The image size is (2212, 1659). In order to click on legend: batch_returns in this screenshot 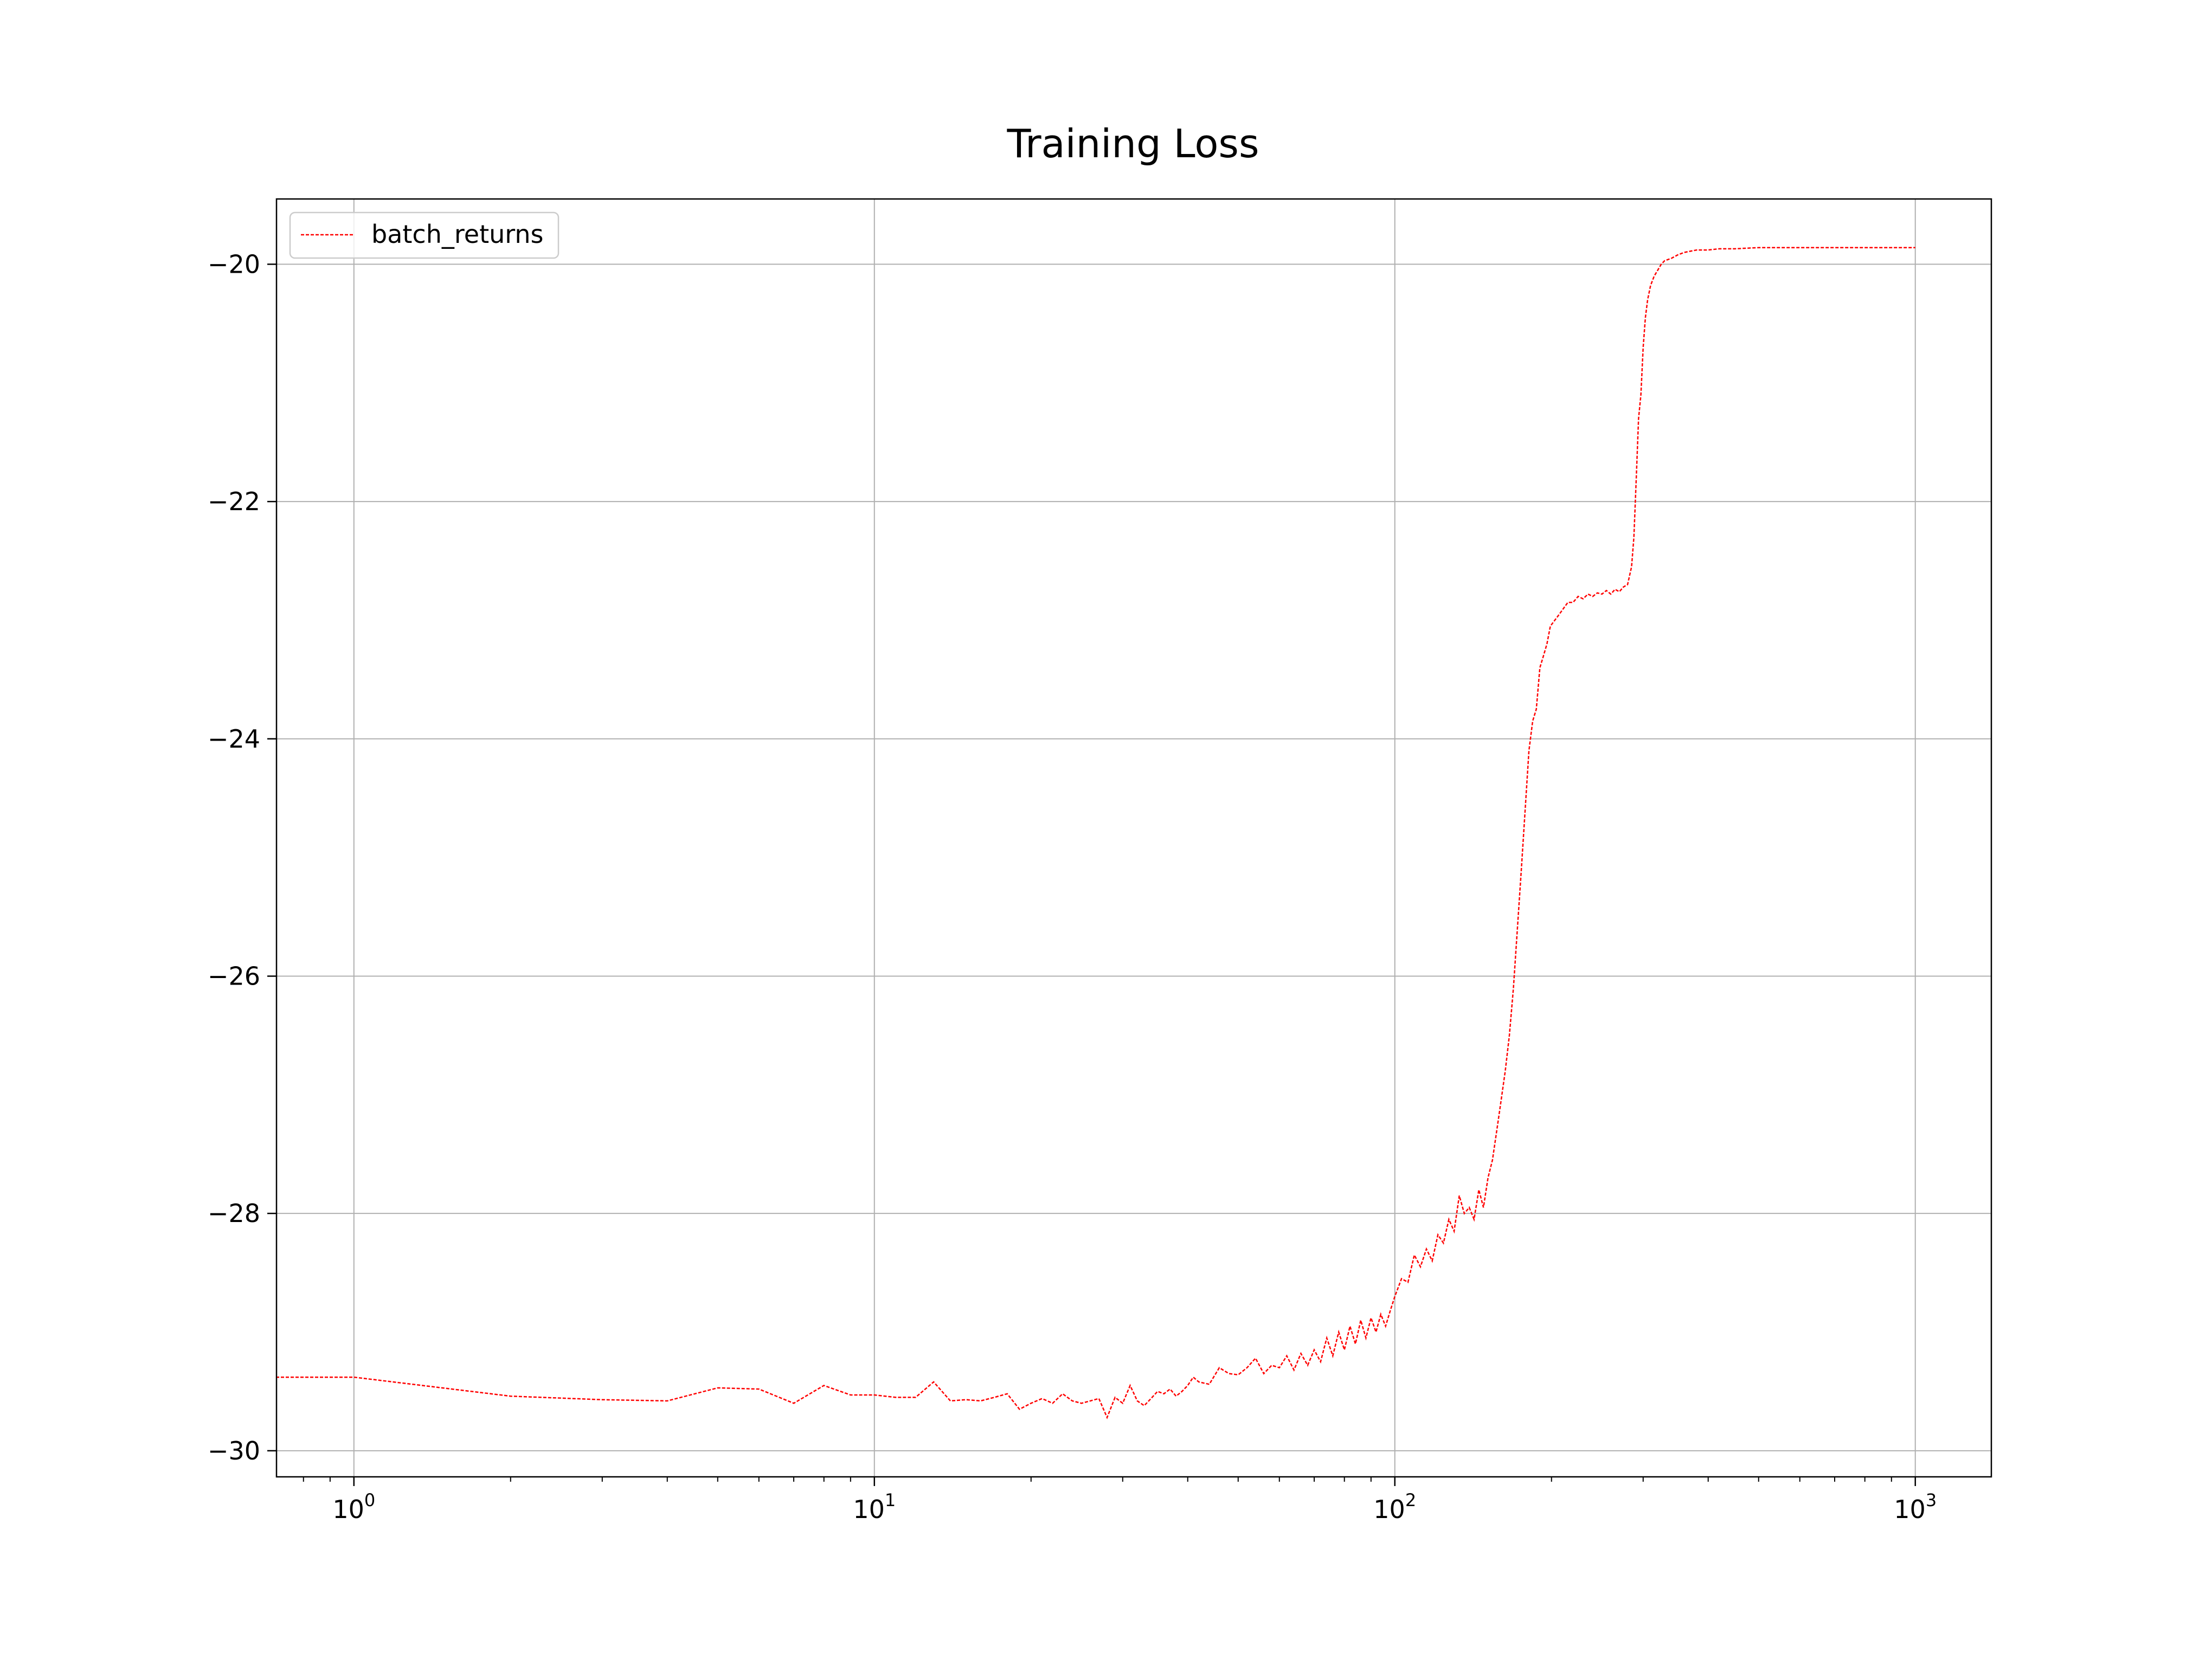, I will do `click(424, 235)`.